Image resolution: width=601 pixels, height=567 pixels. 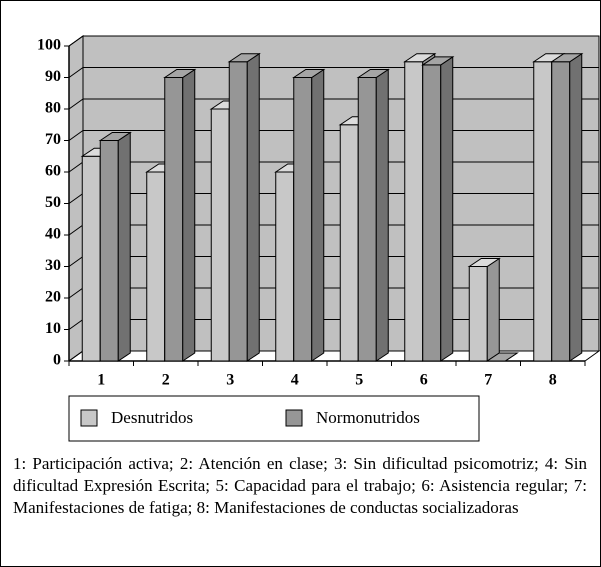 I want to click on y-tick-label: 30, so click(x=53, y=265).